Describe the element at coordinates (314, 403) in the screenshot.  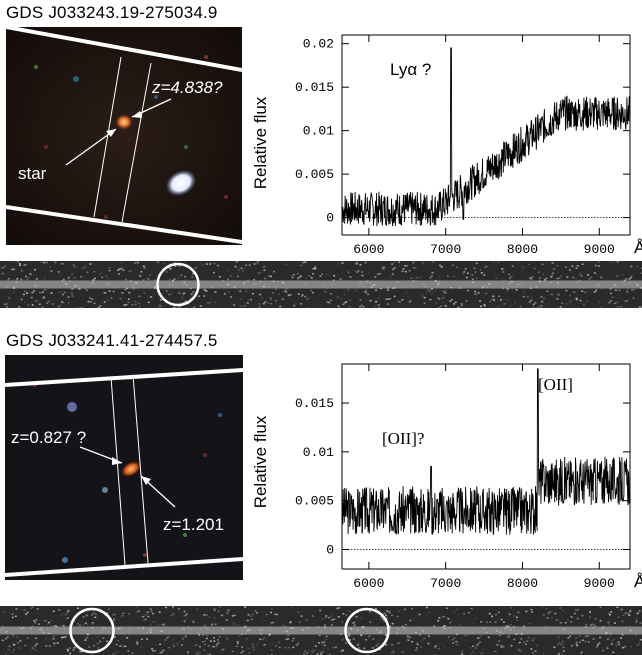
I see `y-tick-label: 0.015` at that location.